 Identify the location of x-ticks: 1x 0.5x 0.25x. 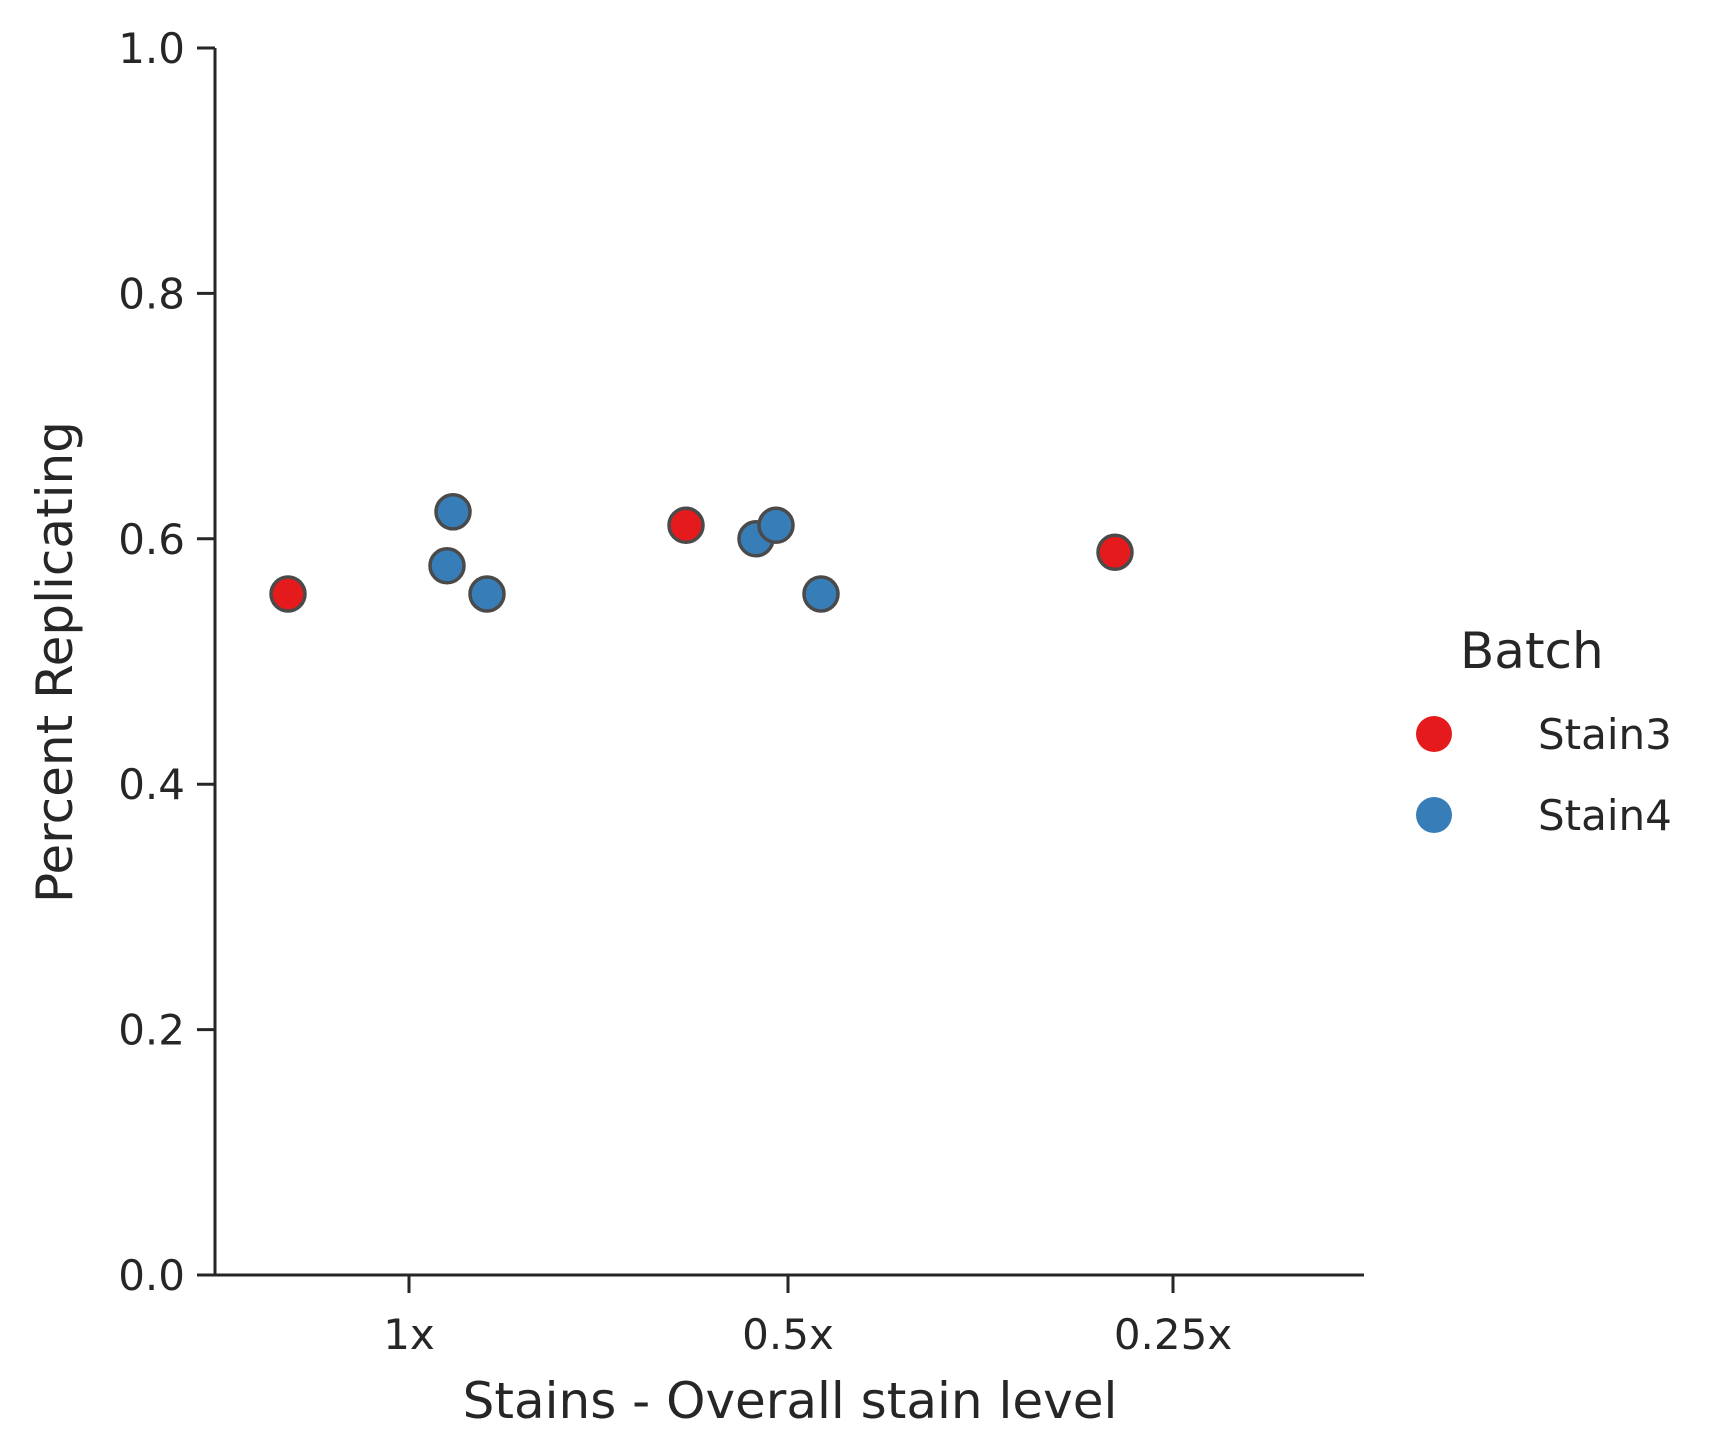
(807, 1317).